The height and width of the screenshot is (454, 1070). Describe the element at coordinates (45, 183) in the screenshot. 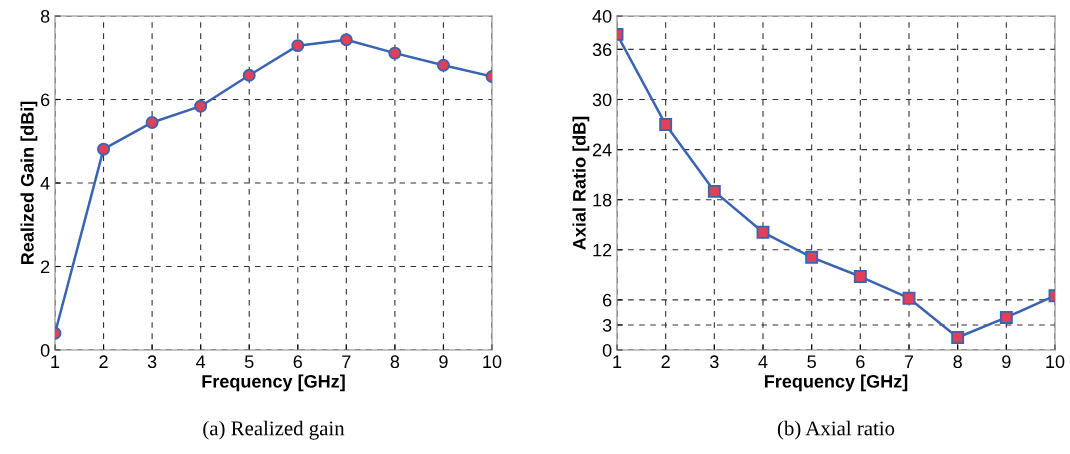

I see `y-tick-label: 4` at that location.